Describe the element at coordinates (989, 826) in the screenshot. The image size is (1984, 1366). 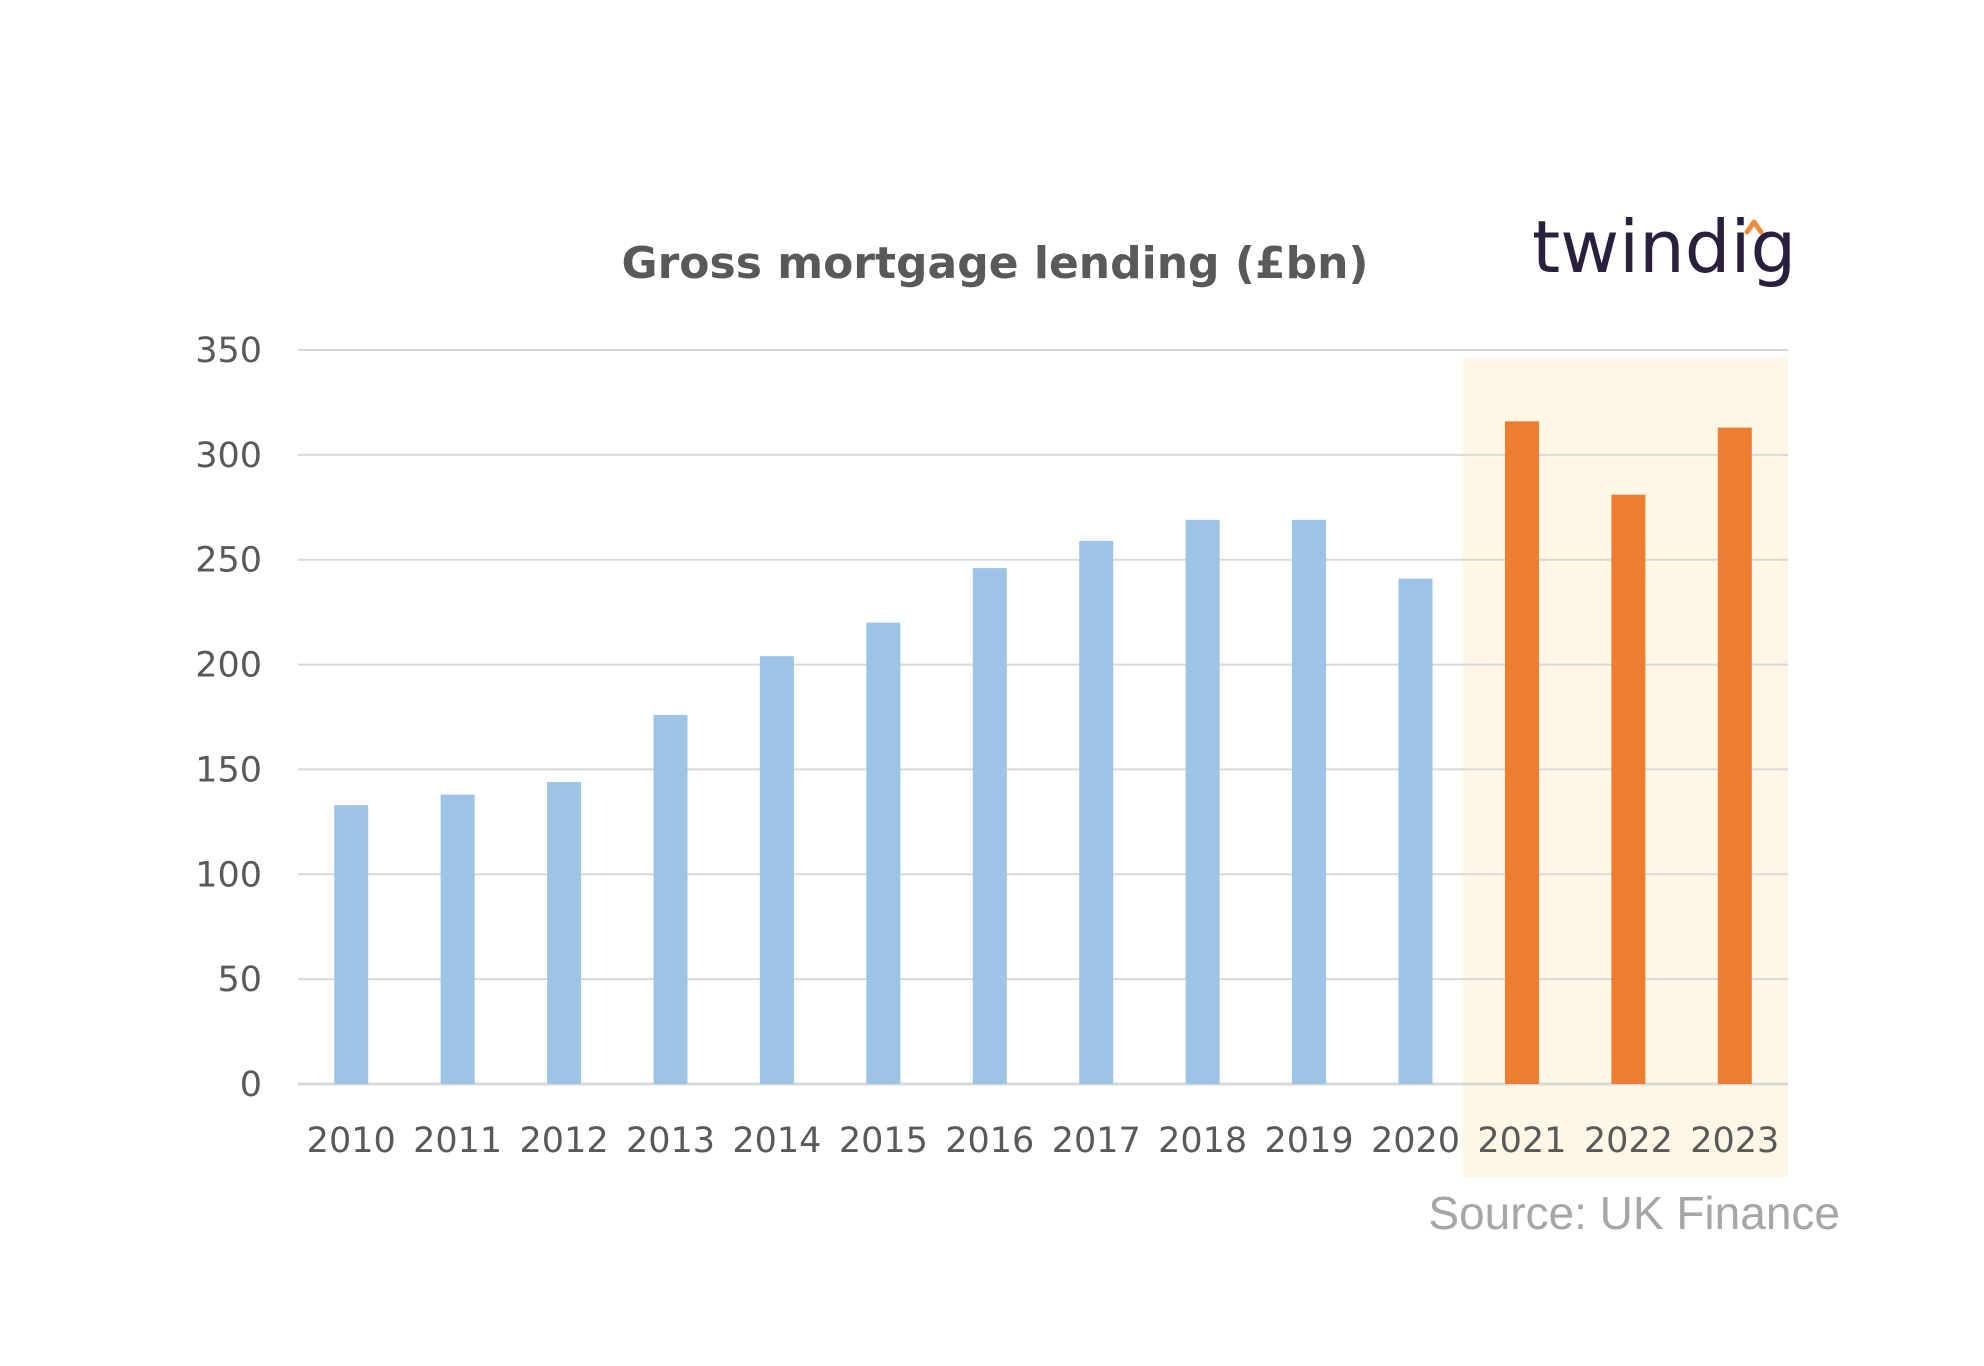
I see `bar-2016` at that location.